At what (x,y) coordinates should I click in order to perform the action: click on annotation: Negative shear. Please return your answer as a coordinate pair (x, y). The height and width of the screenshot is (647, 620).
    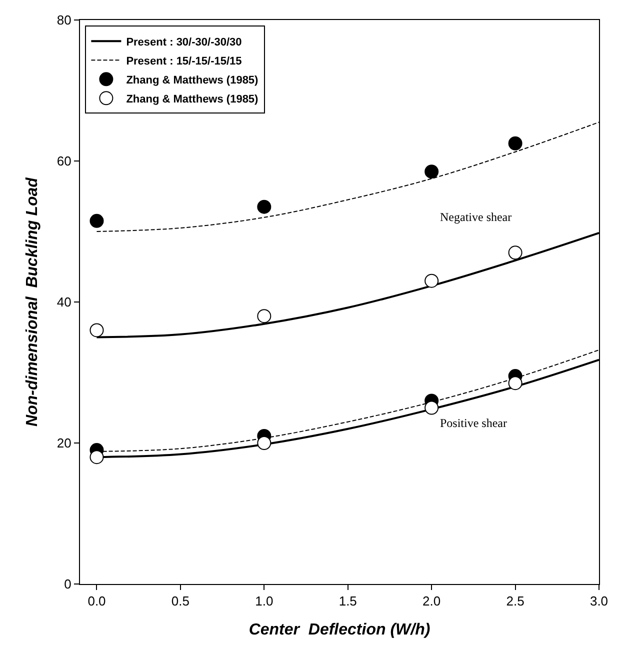
    Looking at the image, I should click on (476, 217).